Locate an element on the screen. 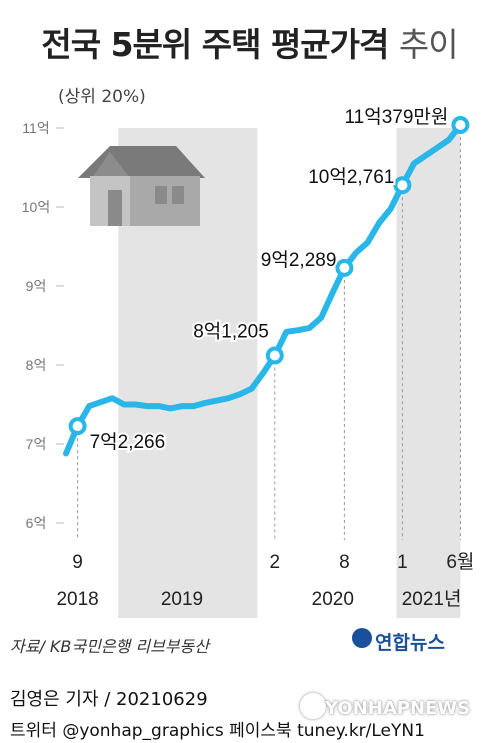  y-tick-label: 11억 is located at coordinates (35, 128).